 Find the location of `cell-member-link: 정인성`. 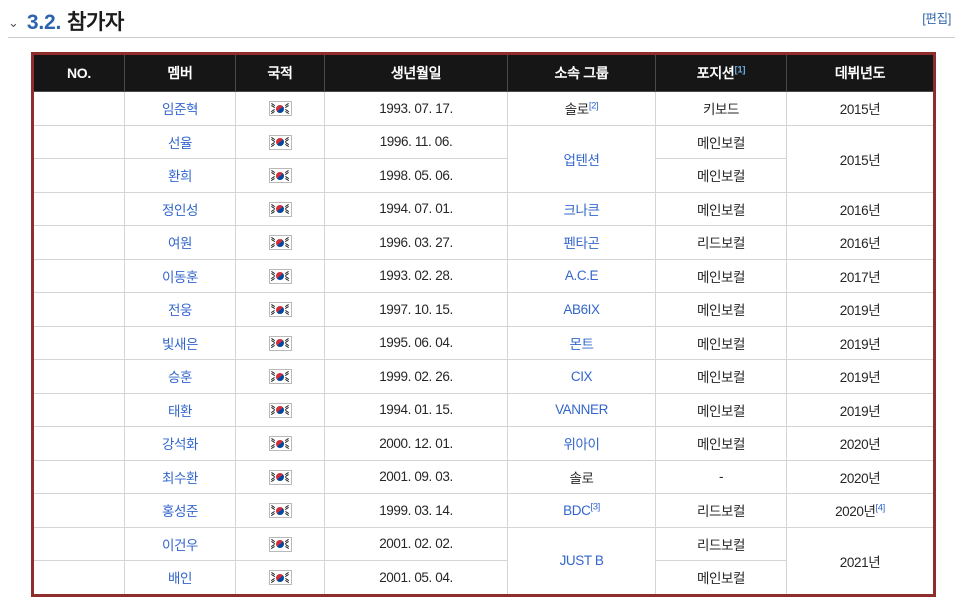

cell-member-link: 정인성 is located at coordinates (180, 210).